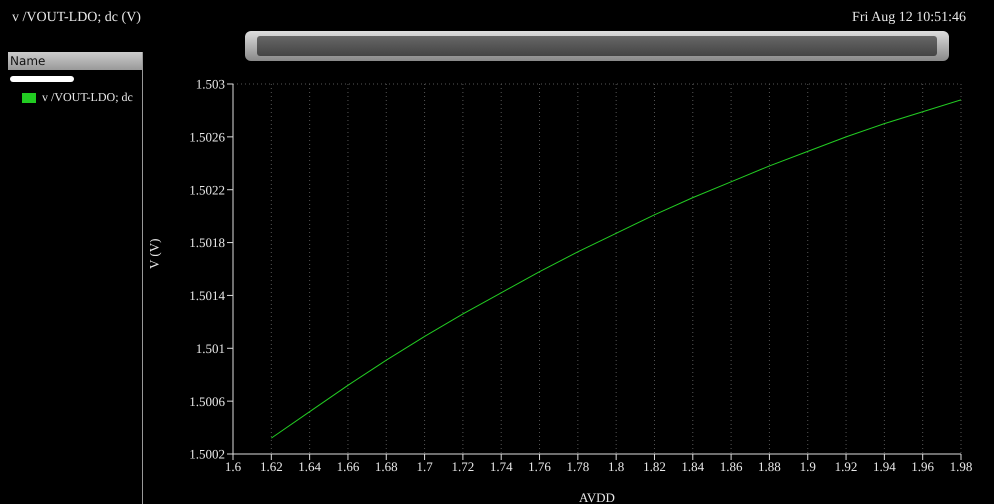  I want to click on x-tick-label: 1.92, so click(846, 466).